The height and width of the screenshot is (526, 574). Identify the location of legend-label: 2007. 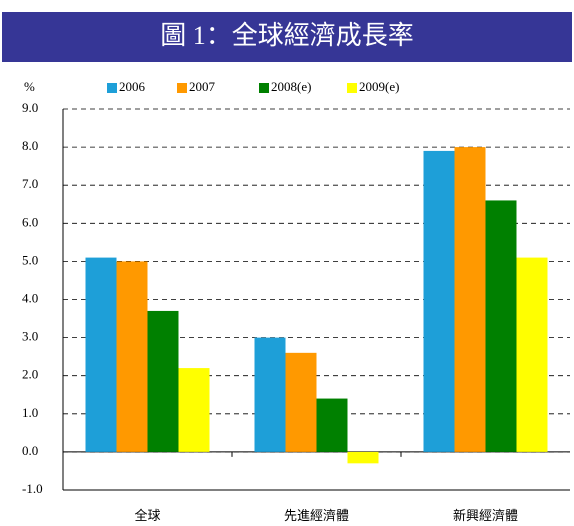
(202, 86).